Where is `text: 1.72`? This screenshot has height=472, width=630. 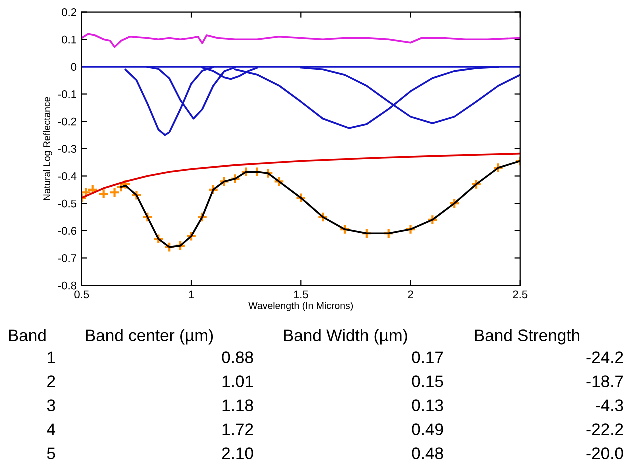 text: 1.72 is located at coordinates (238, 430).